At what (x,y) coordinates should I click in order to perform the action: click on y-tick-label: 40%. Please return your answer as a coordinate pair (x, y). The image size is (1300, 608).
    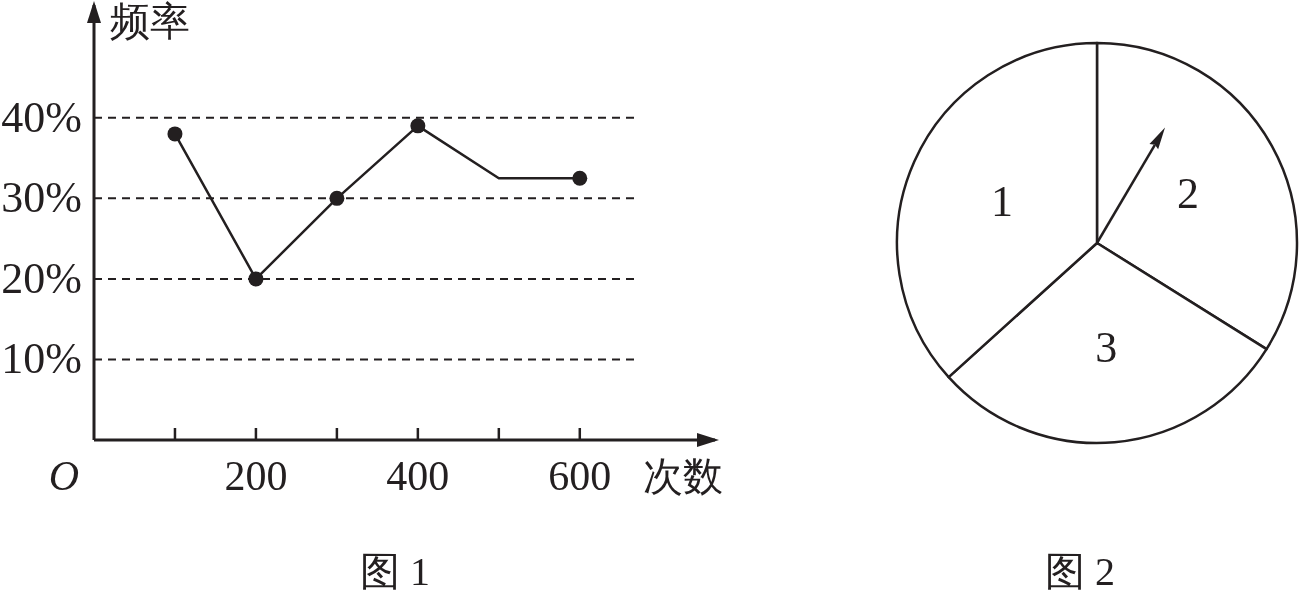
    Looking at the image, I should click on (41, 117).